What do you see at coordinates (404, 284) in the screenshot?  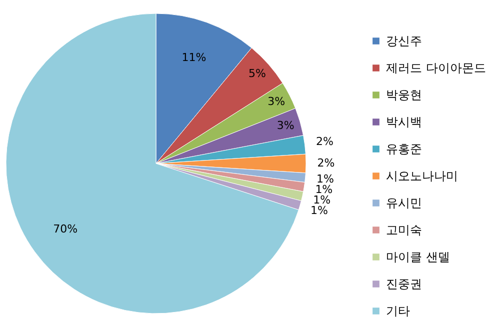 I see `legend-label: 진중권` at bounding box center [404, 284].